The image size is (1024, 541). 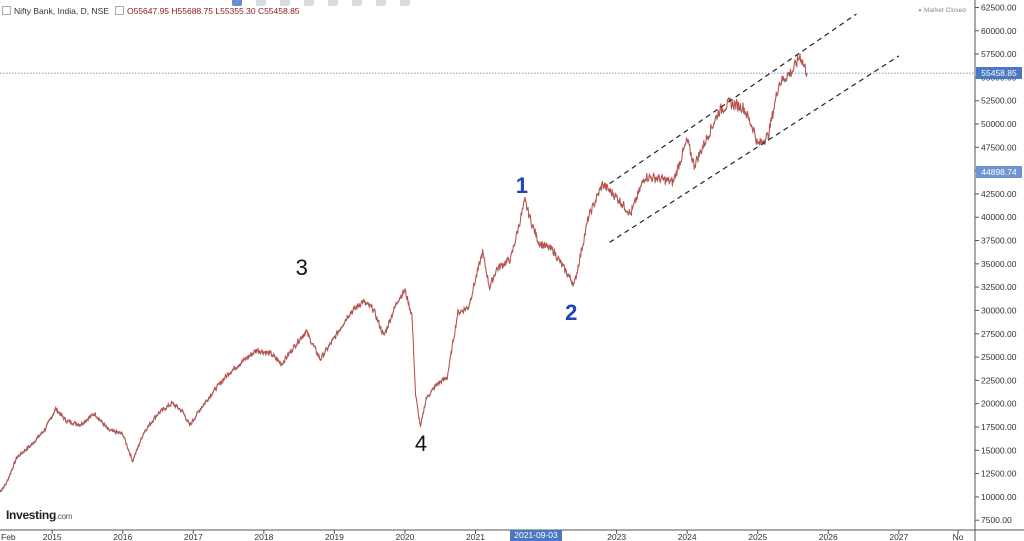 I want to click on market-status-label: Market Closed, so click(x=944, y=10).